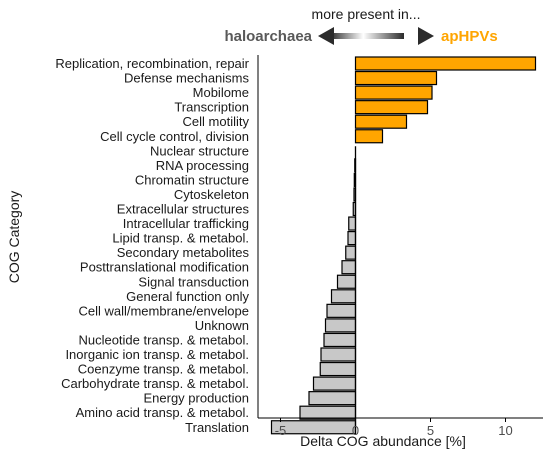 This screenshot has width=550, height=454. Describe the element at coordinates (355, 430) in the screenshot. I see `x-tick-label: 0` at that location.